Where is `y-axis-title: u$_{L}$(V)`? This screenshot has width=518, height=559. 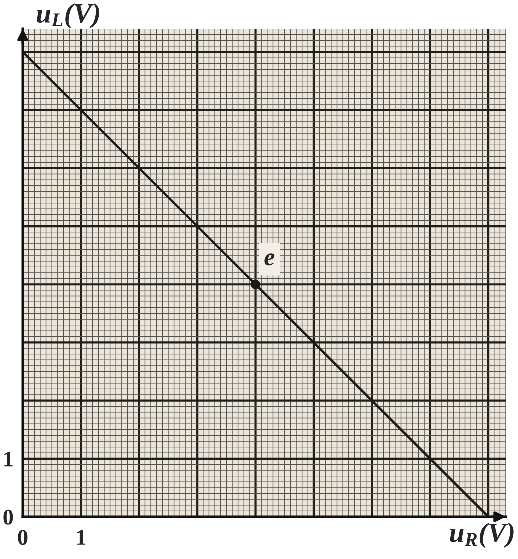
y-axis-title: u$_{L}$(V) is located at coordinates (68, 16).